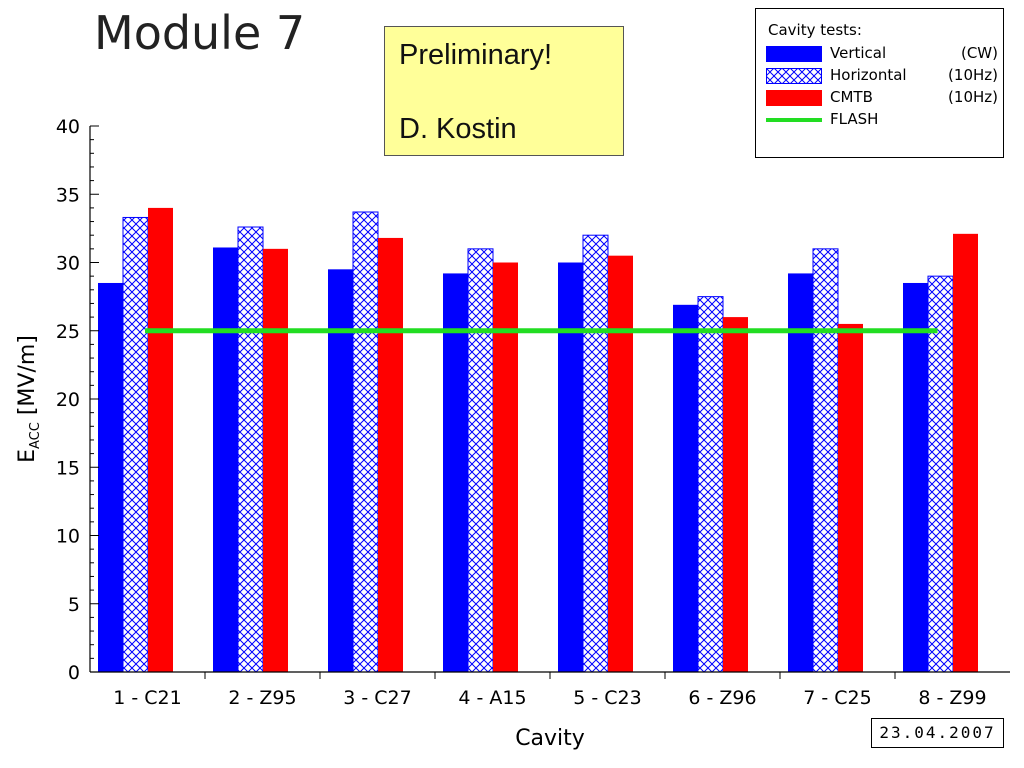  I want to click on y-tick-label: 40, so click(68, 127).